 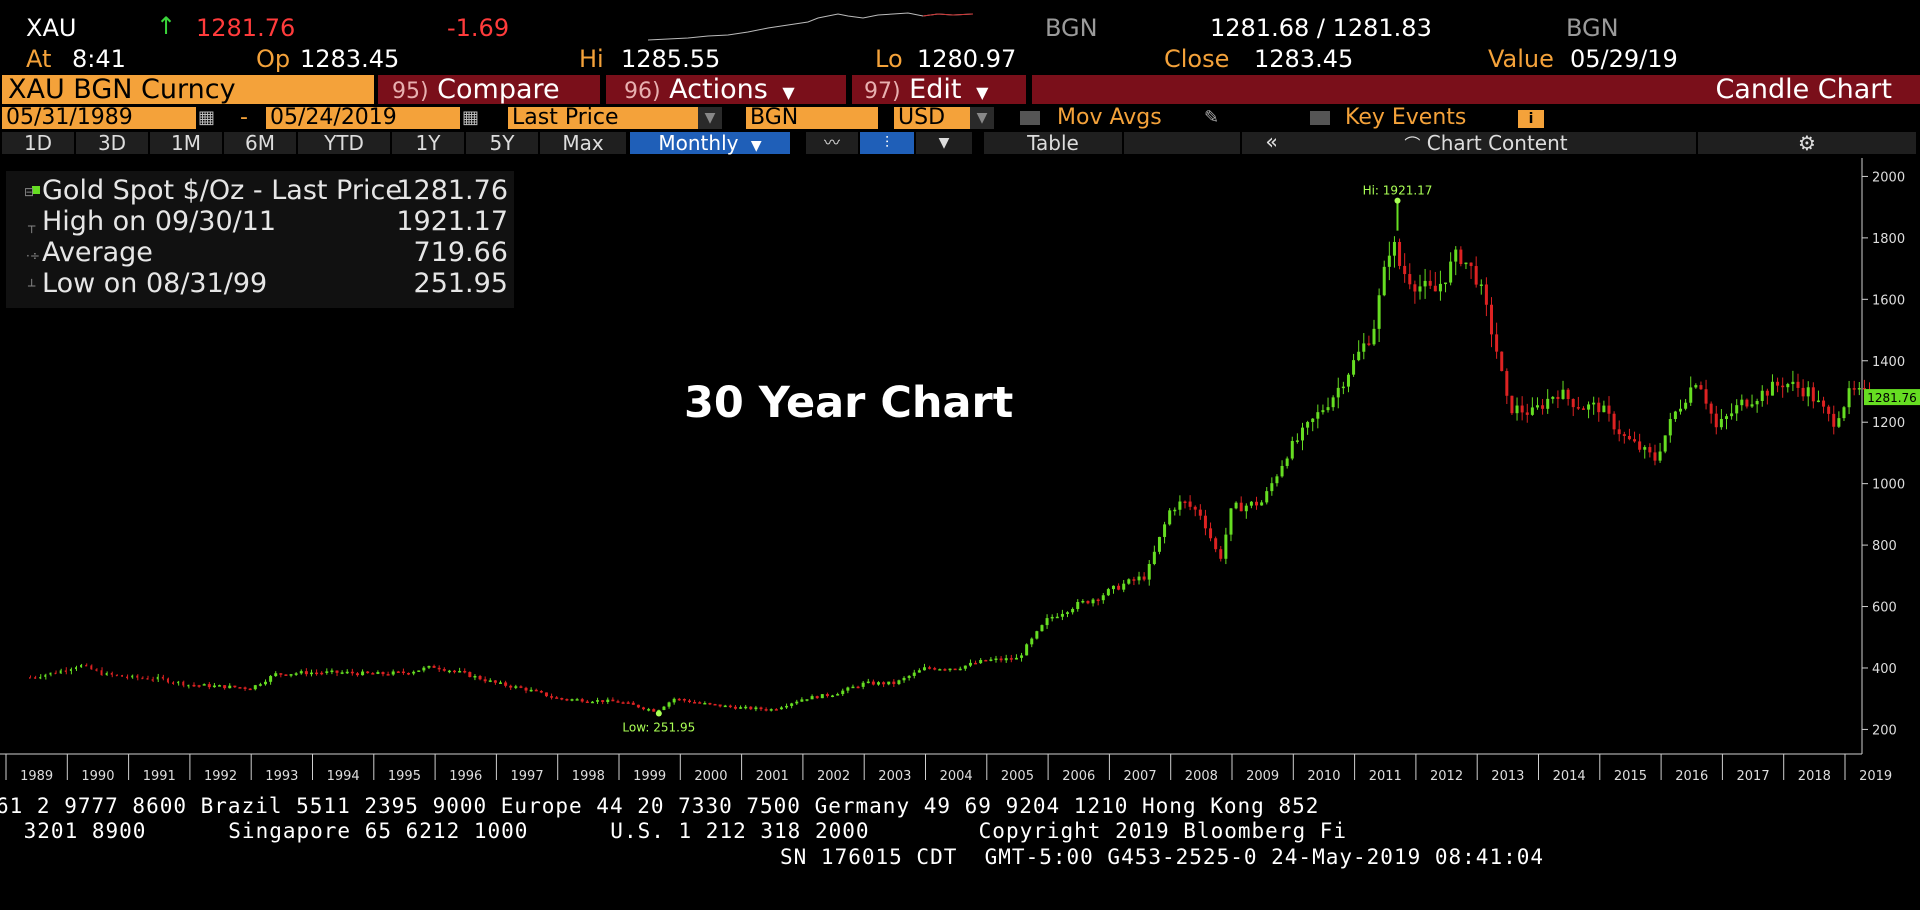 What do you see at coordinates (39, 59) in the screenshot?
I see `at-label: At` at bounding box center [39, 59].